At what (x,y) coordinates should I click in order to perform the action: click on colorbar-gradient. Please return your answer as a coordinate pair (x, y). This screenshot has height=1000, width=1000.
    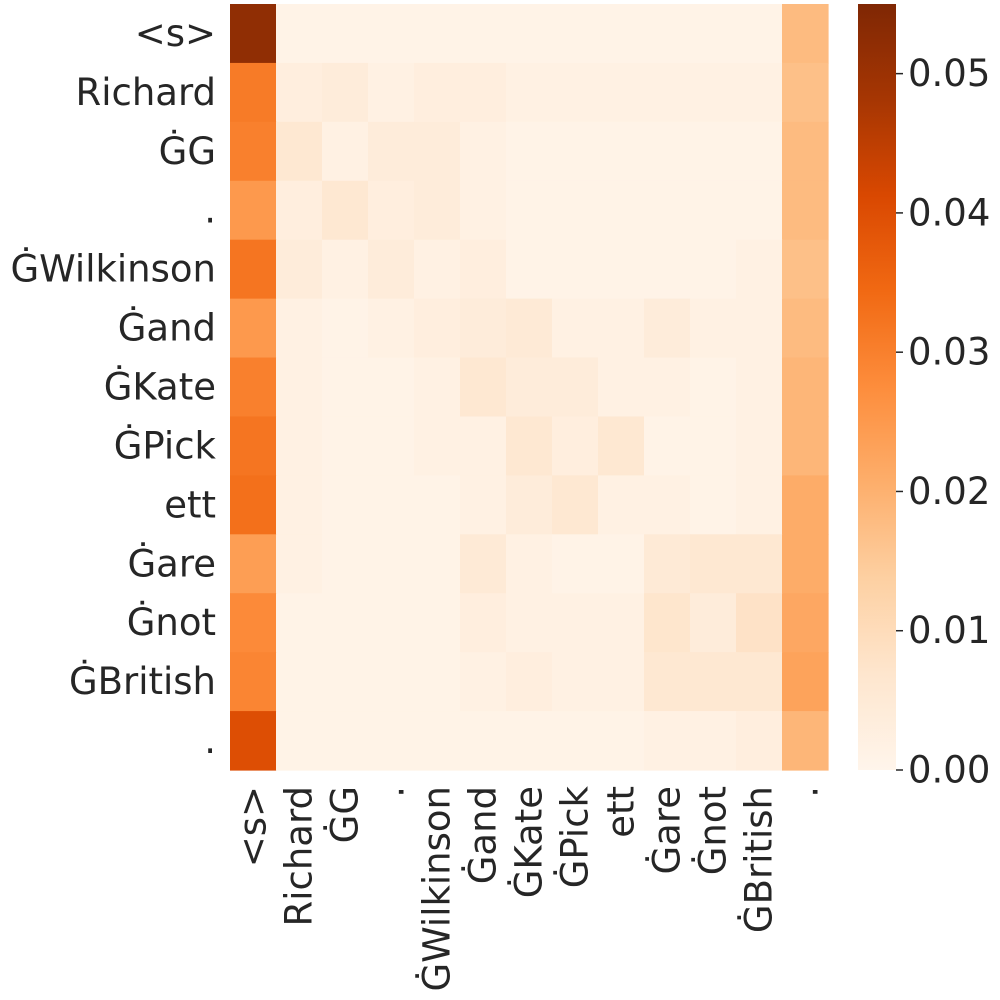
    Looking at the image, I should click on (877, 387).